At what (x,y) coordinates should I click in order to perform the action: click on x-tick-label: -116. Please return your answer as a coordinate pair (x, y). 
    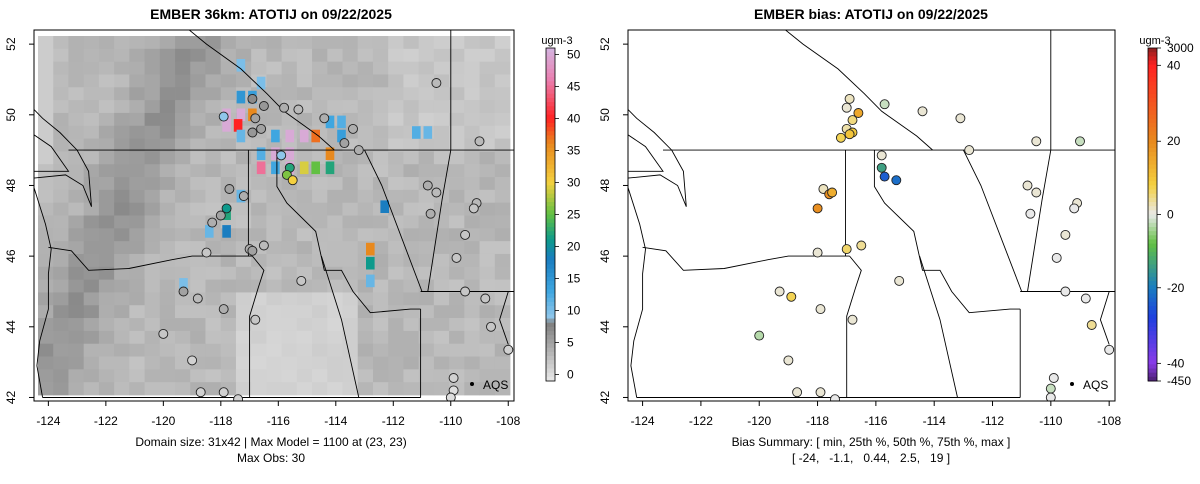
    Looking at the image, I should click on (278, 421).